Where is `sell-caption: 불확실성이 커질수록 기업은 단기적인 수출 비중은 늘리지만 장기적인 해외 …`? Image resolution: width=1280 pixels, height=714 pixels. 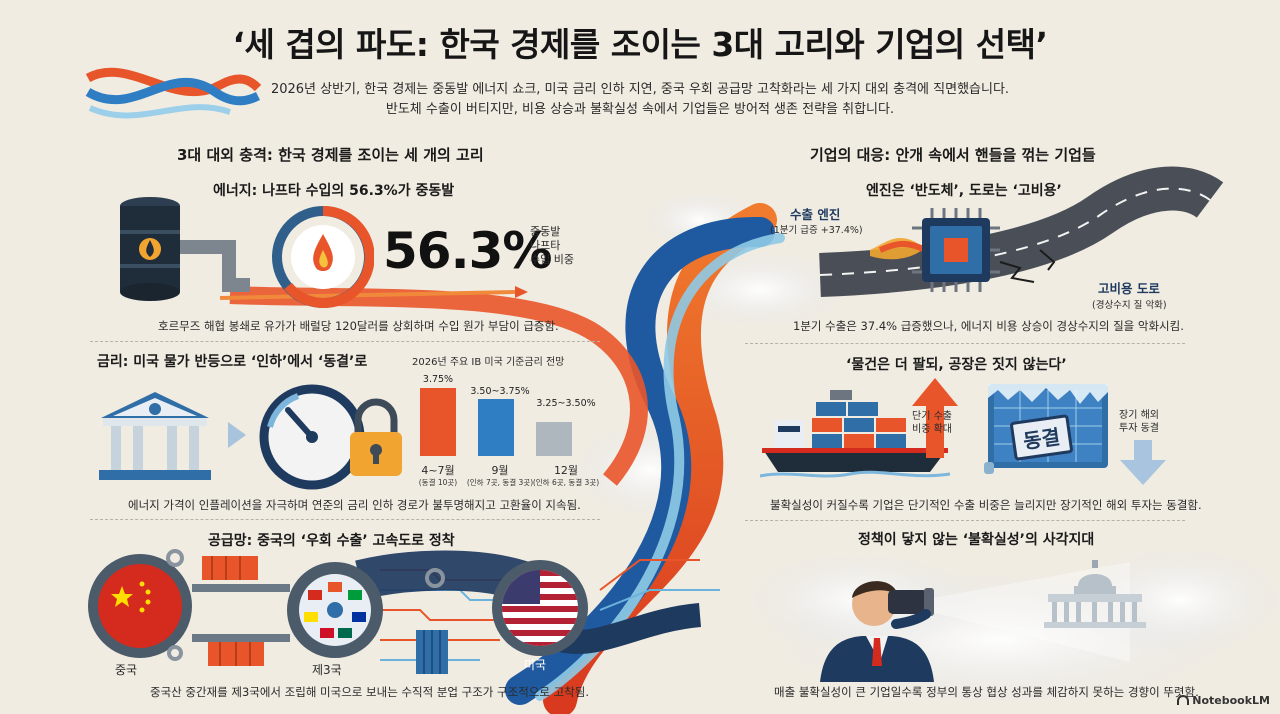 sell-caption: 불확실성이 커질수록 기업은 단기적인 수출 비중은 늘리지만 장기적인 해외 … is located at coordinates (986, 505).